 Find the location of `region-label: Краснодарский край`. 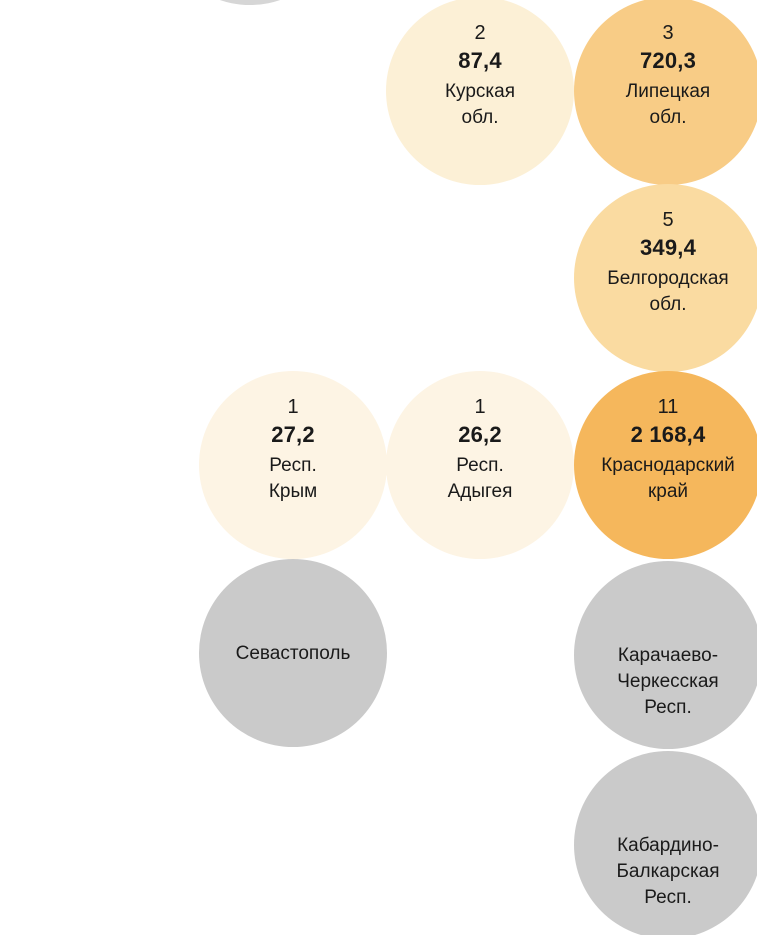

region-label: Краснодарский край is located at coordinates (668, 478).